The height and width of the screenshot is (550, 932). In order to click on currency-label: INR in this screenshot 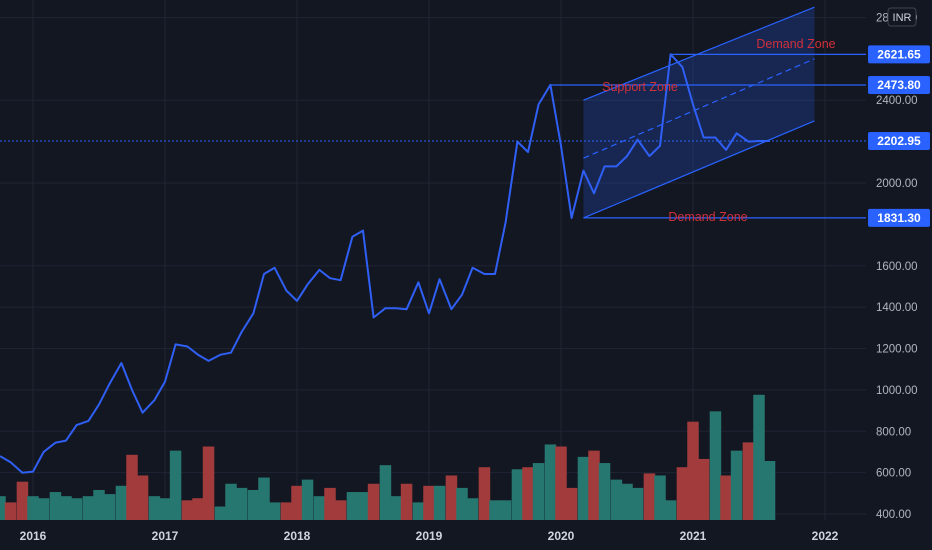, I will do `click(902, 18)`.